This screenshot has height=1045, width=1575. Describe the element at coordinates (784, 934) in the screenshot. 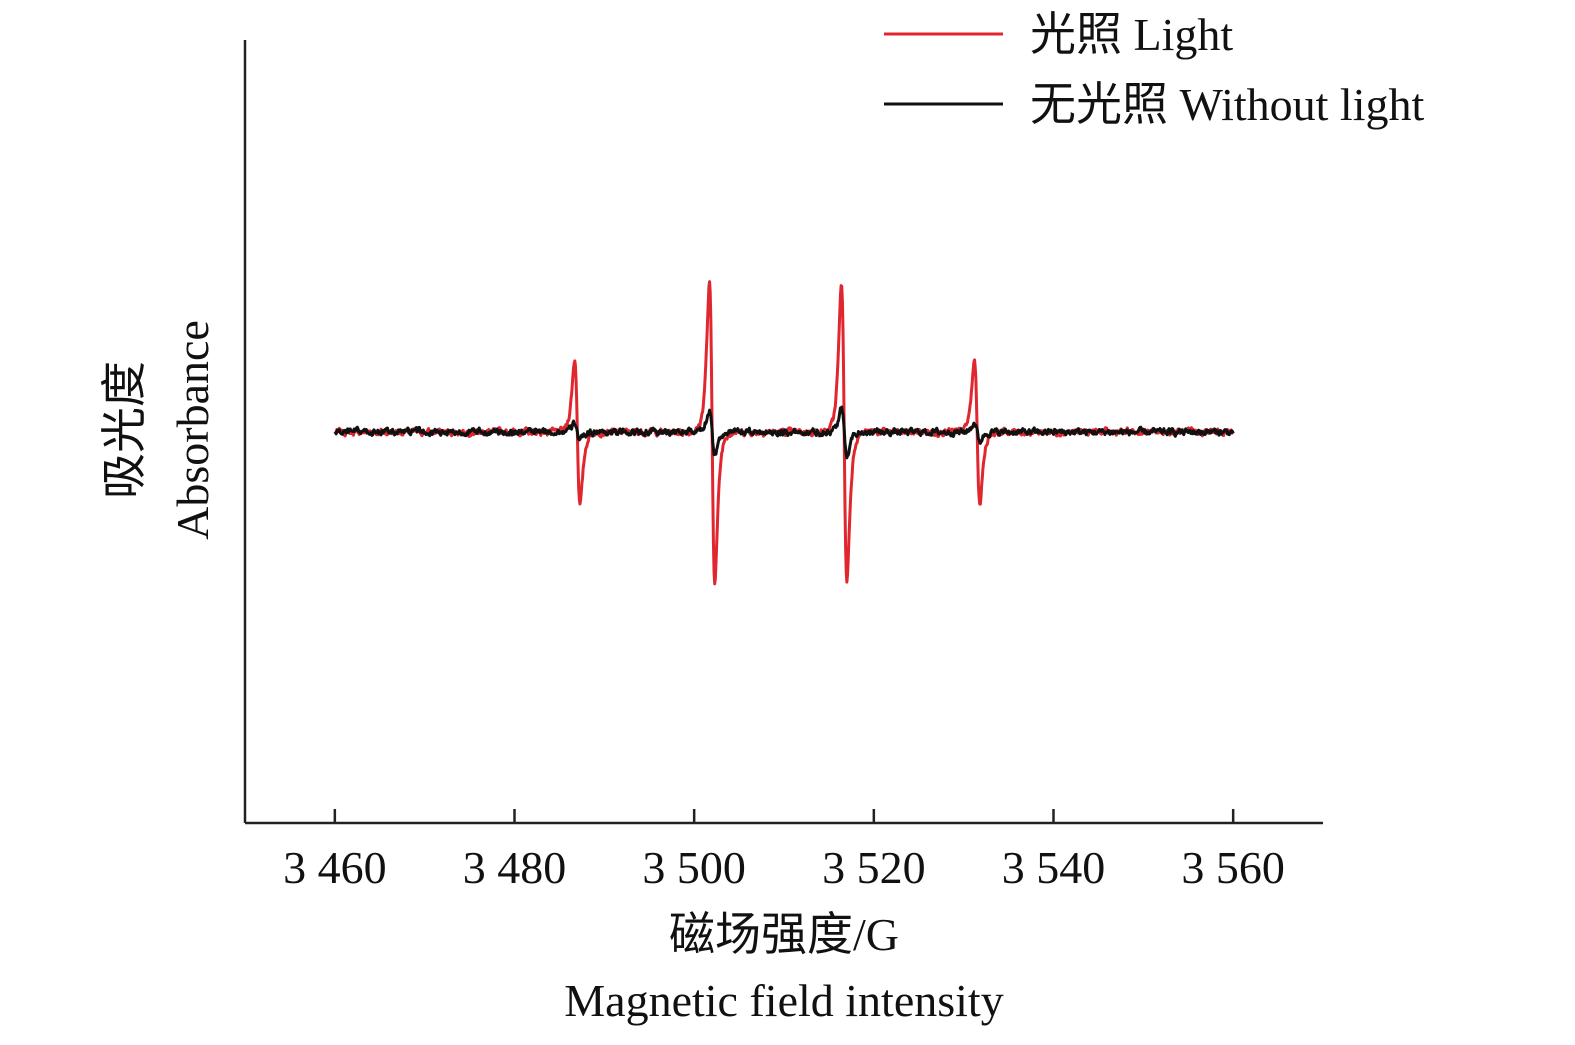

I see `x-axis-label-cn: 磁场强度/G` at that location.